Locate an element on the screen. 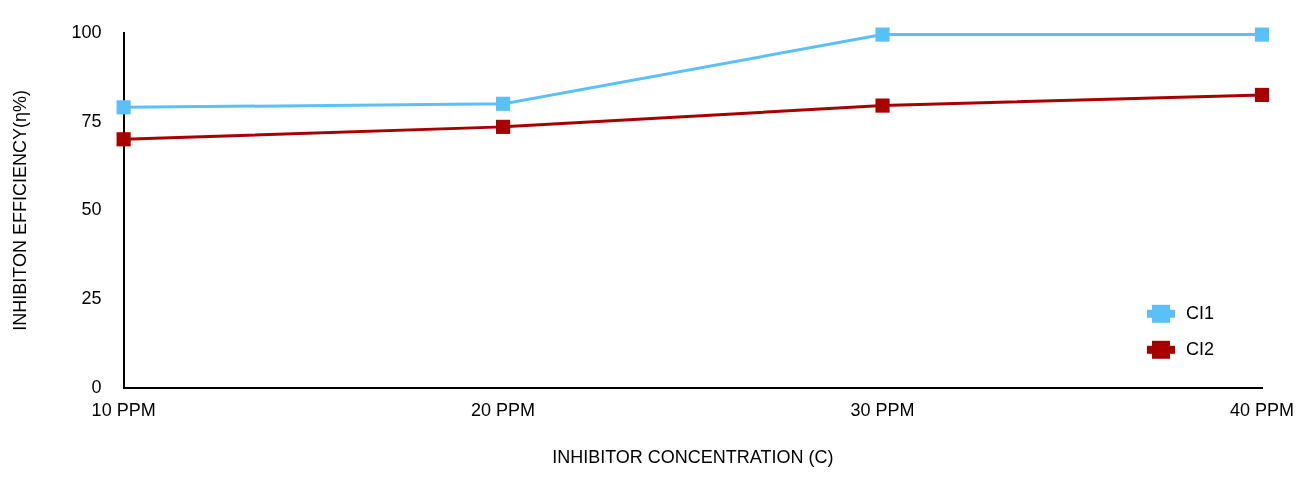  y-tick-label: 0 is located at coordinates (96, 386).